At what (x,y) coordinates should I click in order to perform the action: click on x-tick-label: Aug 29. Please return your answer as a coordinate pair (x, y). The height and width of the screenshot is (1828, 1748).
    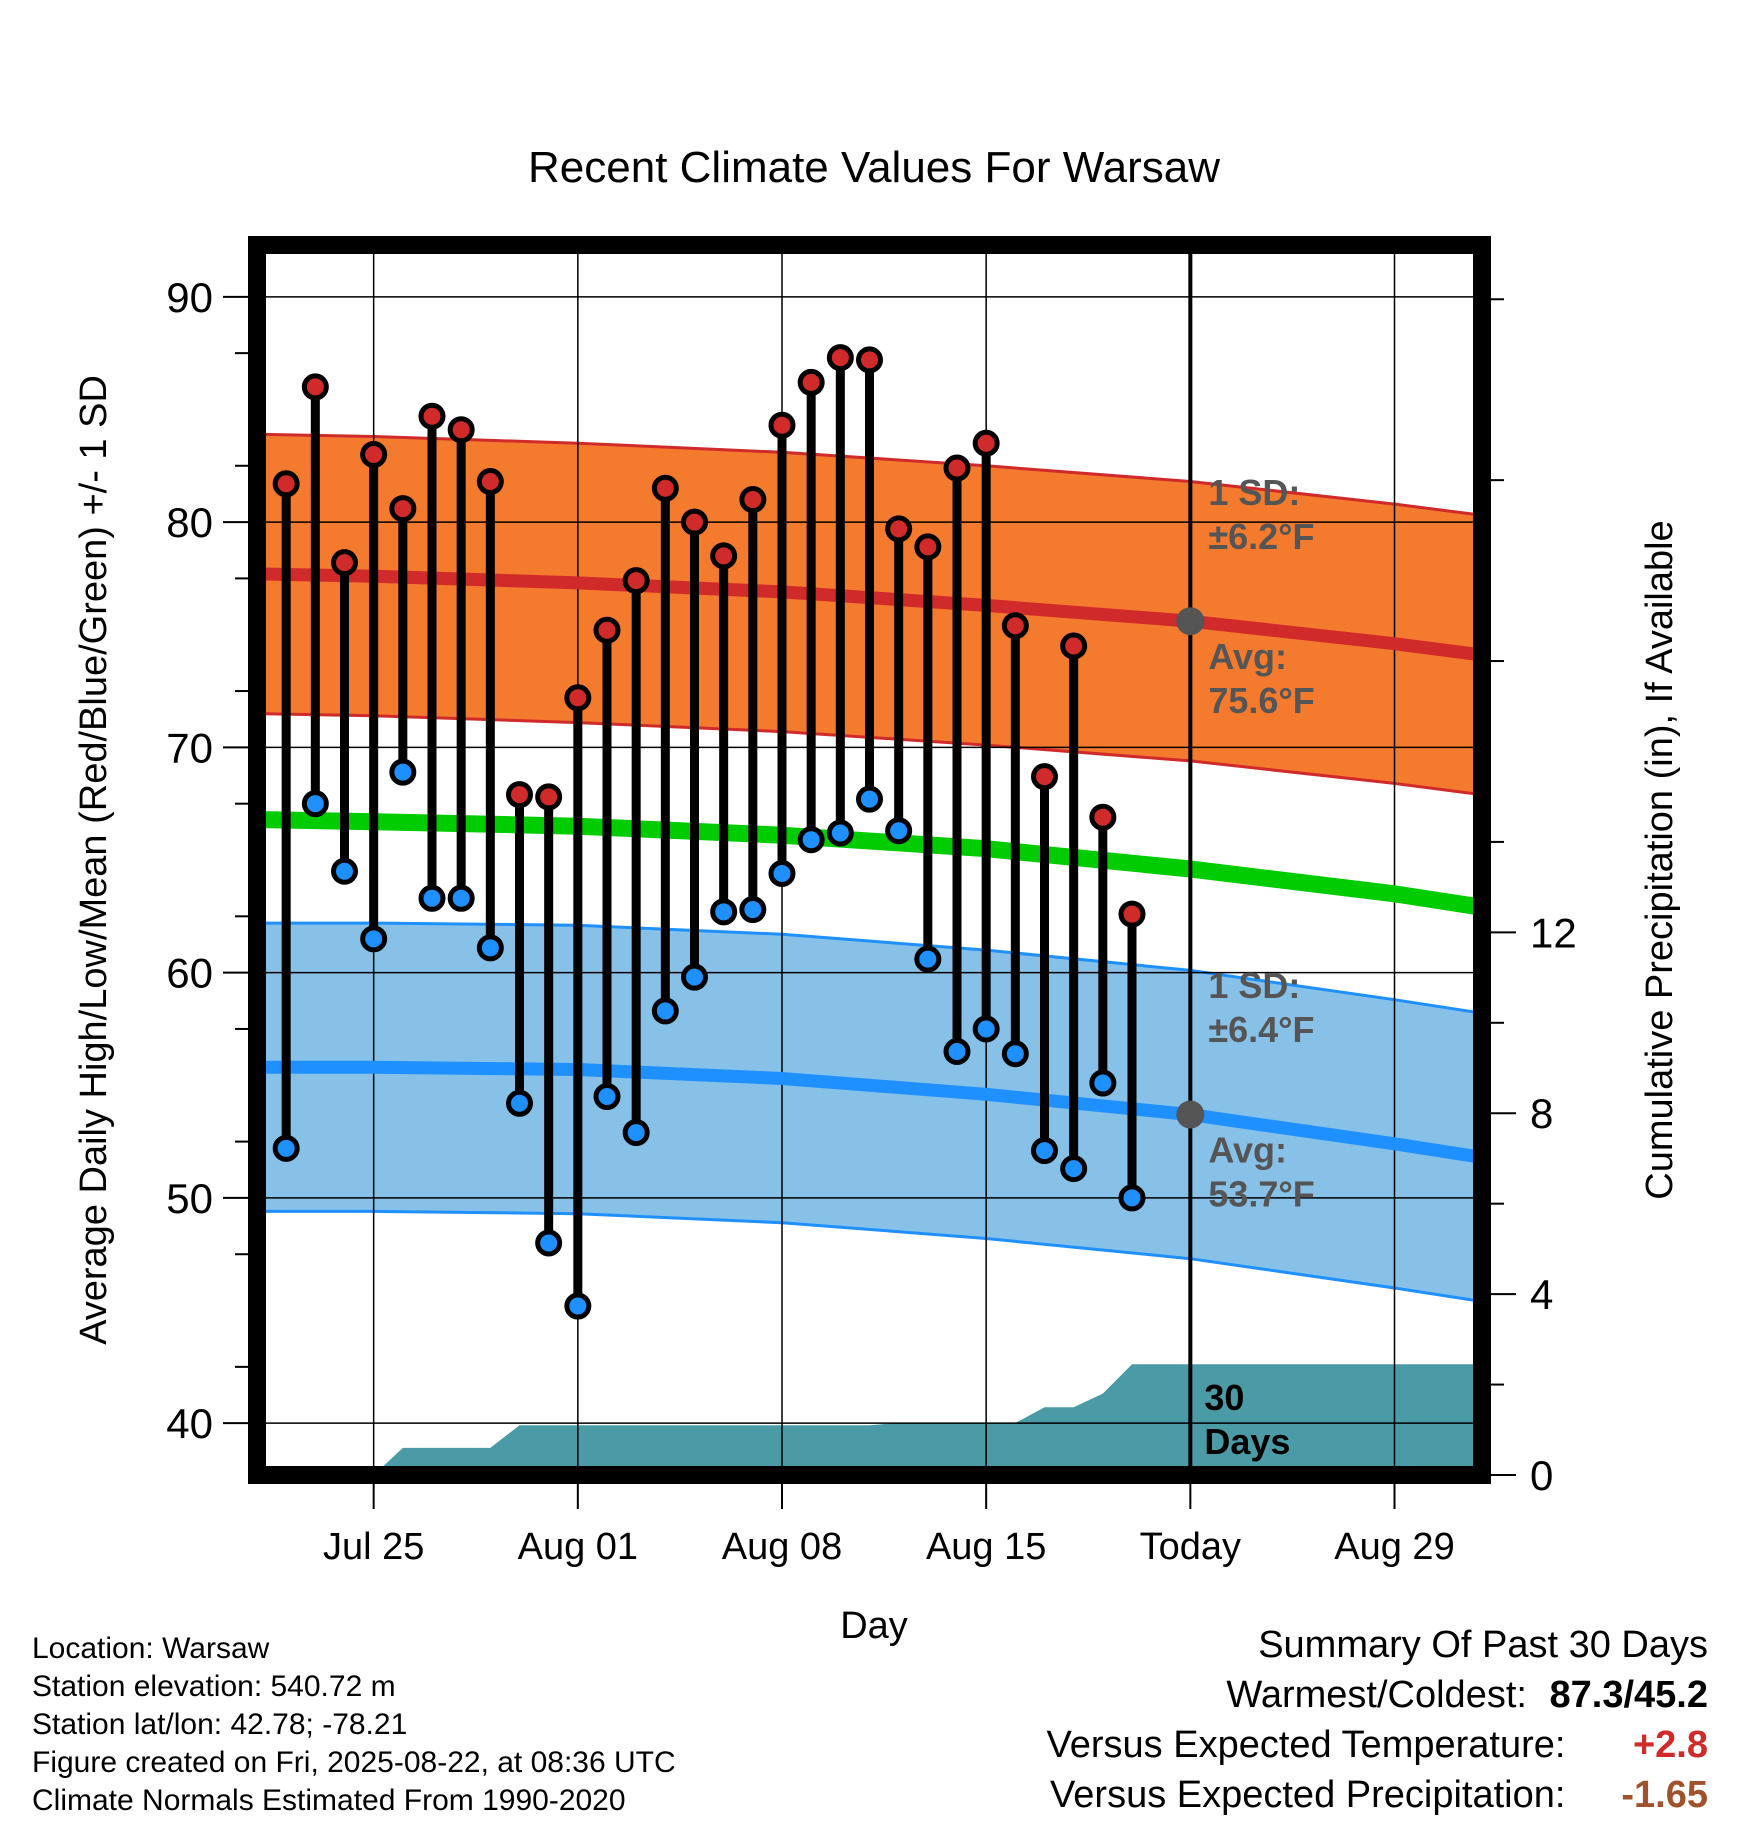
    Looking at the image, I should click on (1394, 1547).